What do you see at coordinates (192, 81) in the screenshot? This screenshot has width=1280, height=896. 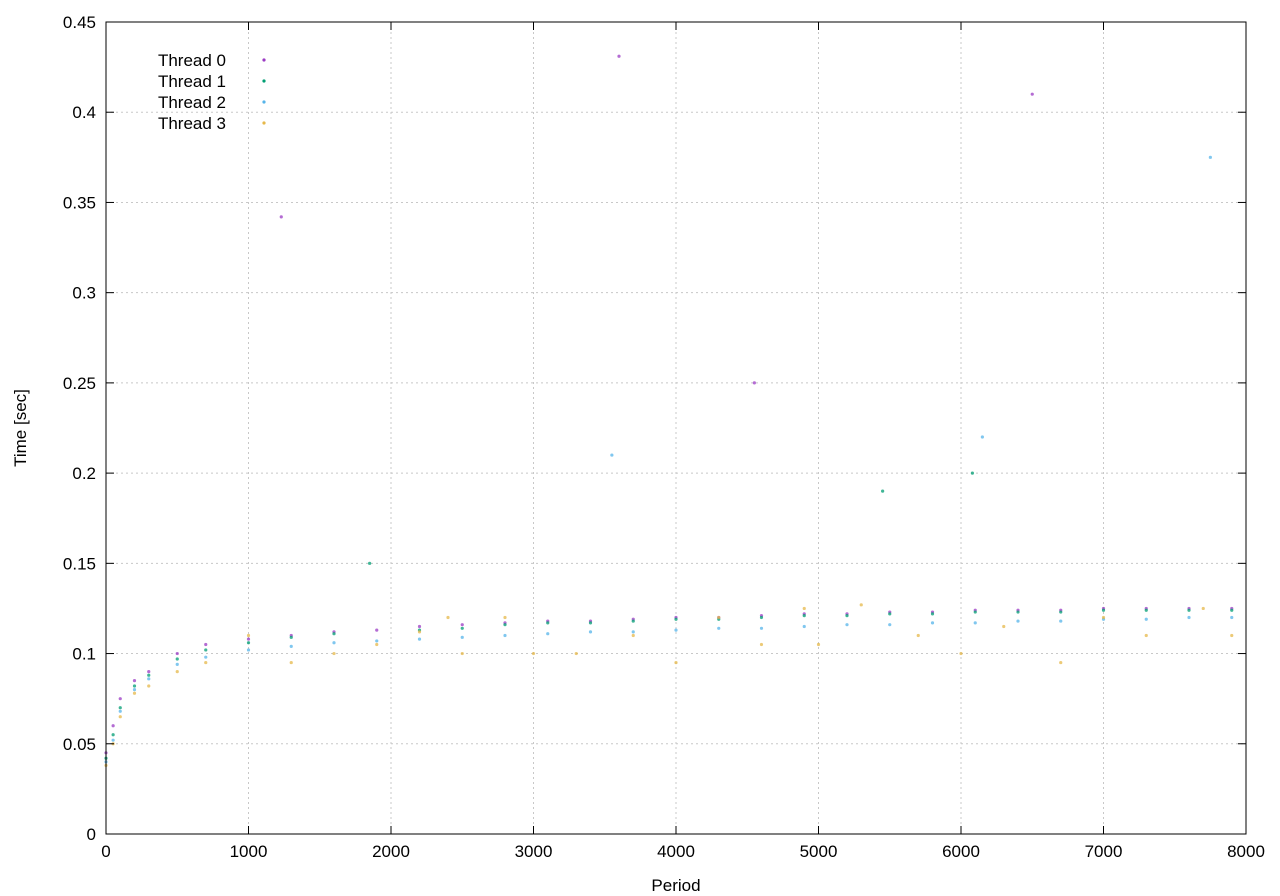 I see `legend-label: Thread 1` at bounding box center [192, 81].